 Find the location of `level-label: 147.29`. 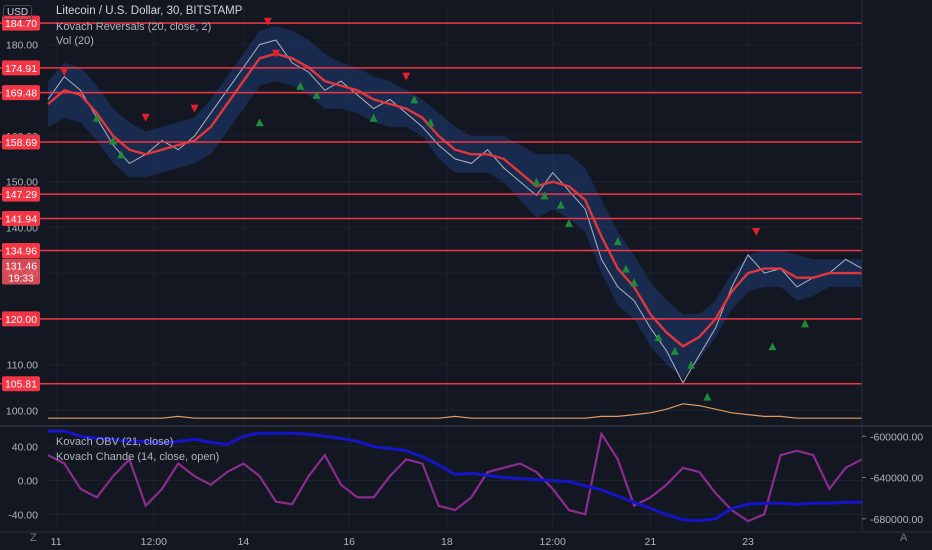

level-label: 147.29 is located at coordinates (21, 195).